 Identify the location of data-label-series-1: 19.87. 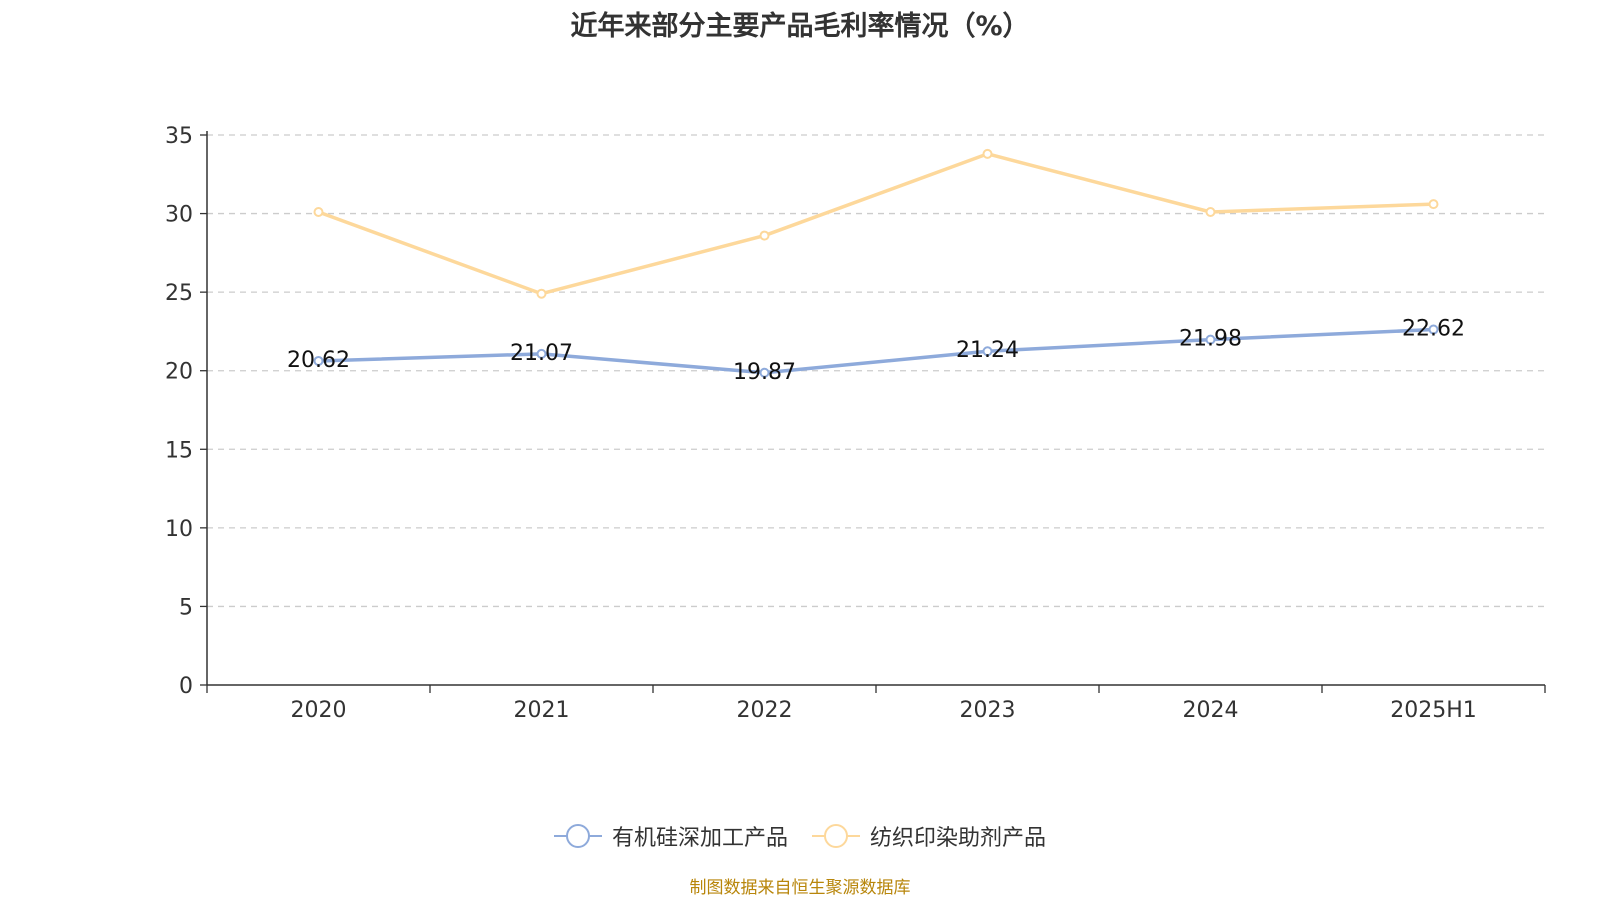
(764, 372).